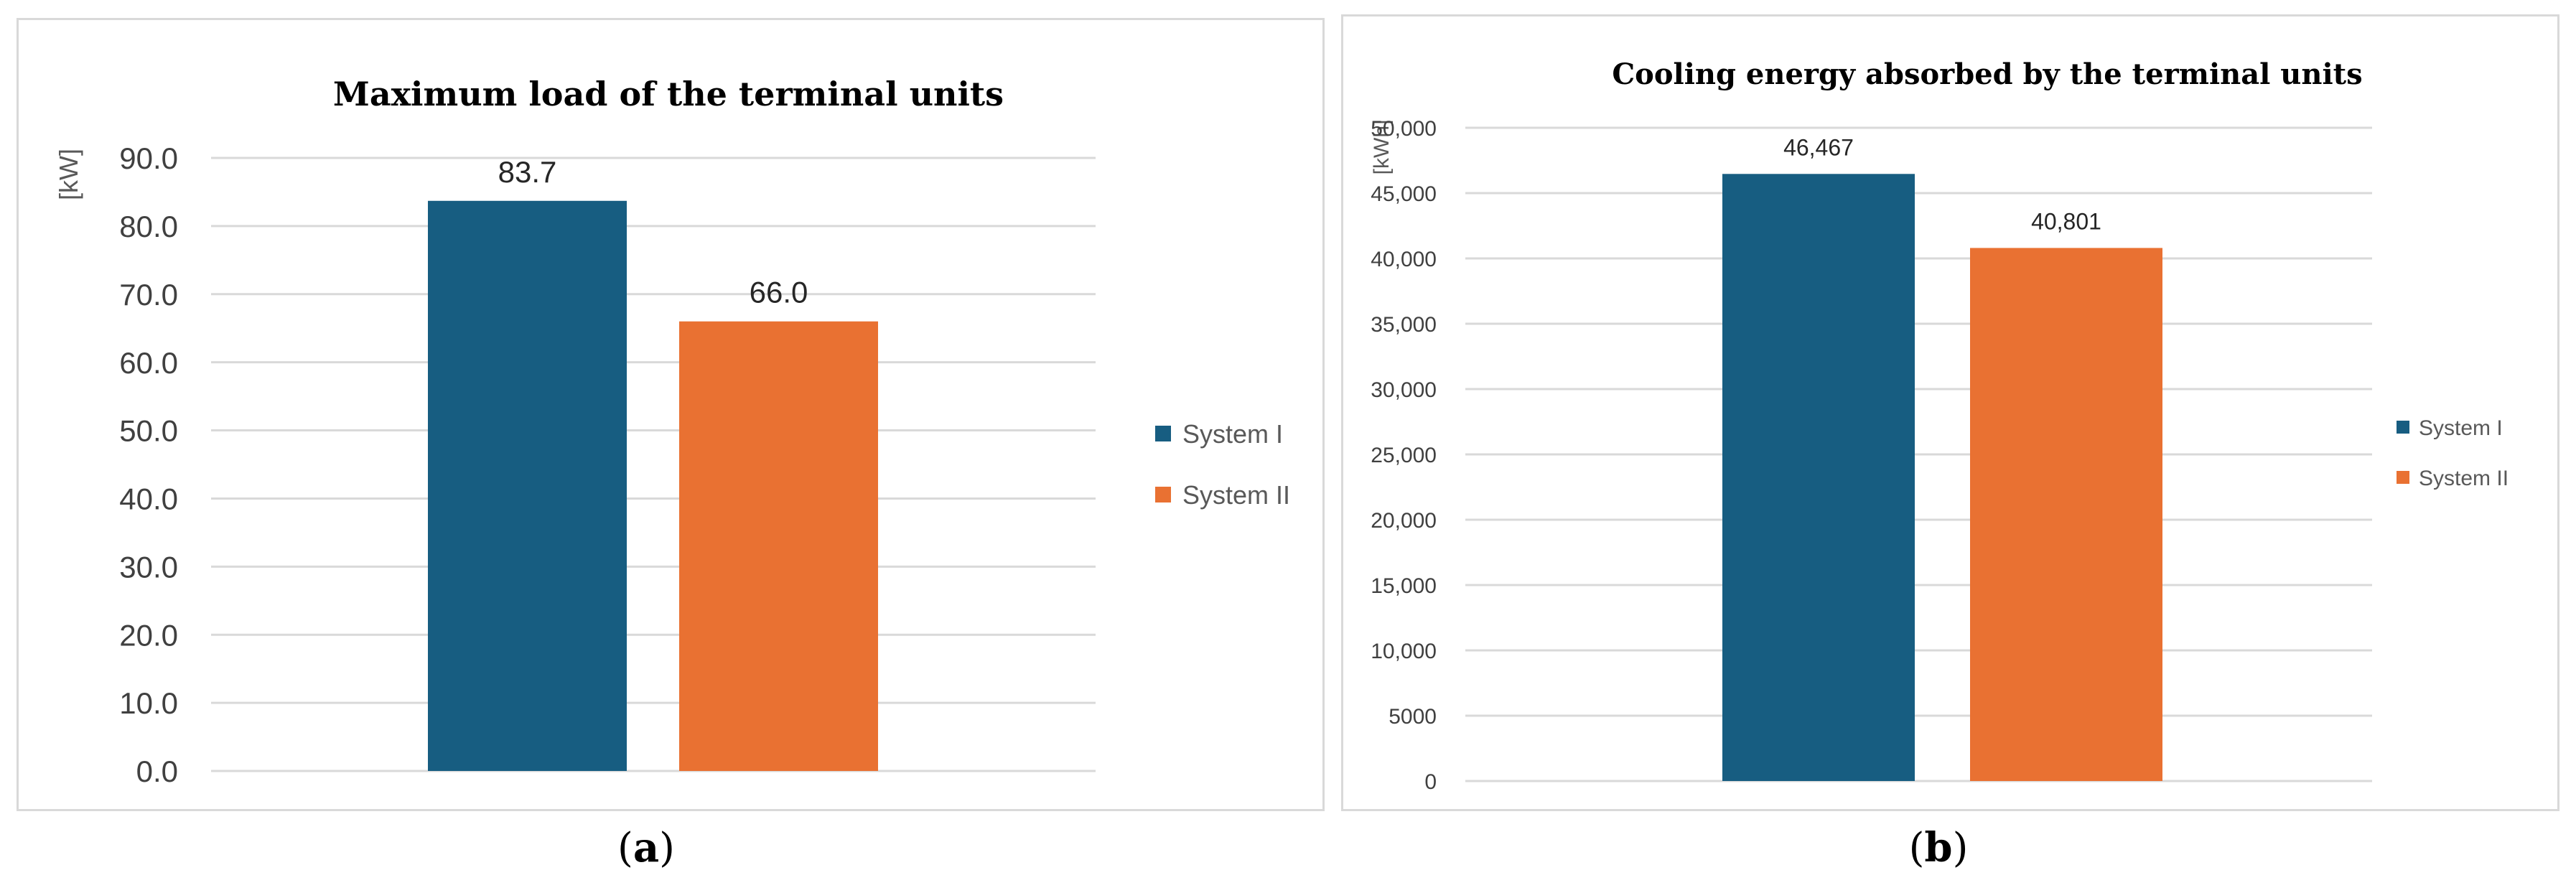 The height and width of the screenshot is (893, 2576). I want to click on chart-b-y-tick-label: 5000, so click(1413, 717).